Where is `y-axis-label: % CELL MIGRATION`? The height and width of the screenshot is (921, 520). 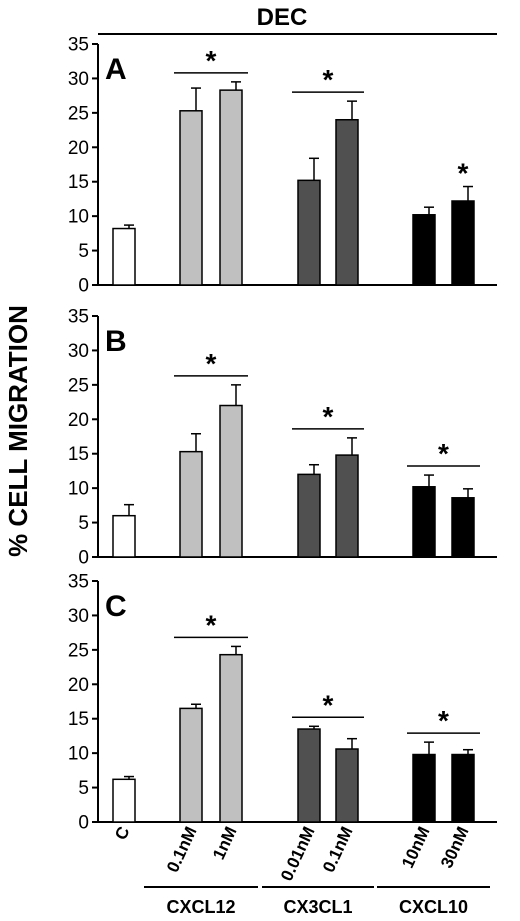 y-axis-label: % CELL MIGRATION is located at coordinates (18, 431).